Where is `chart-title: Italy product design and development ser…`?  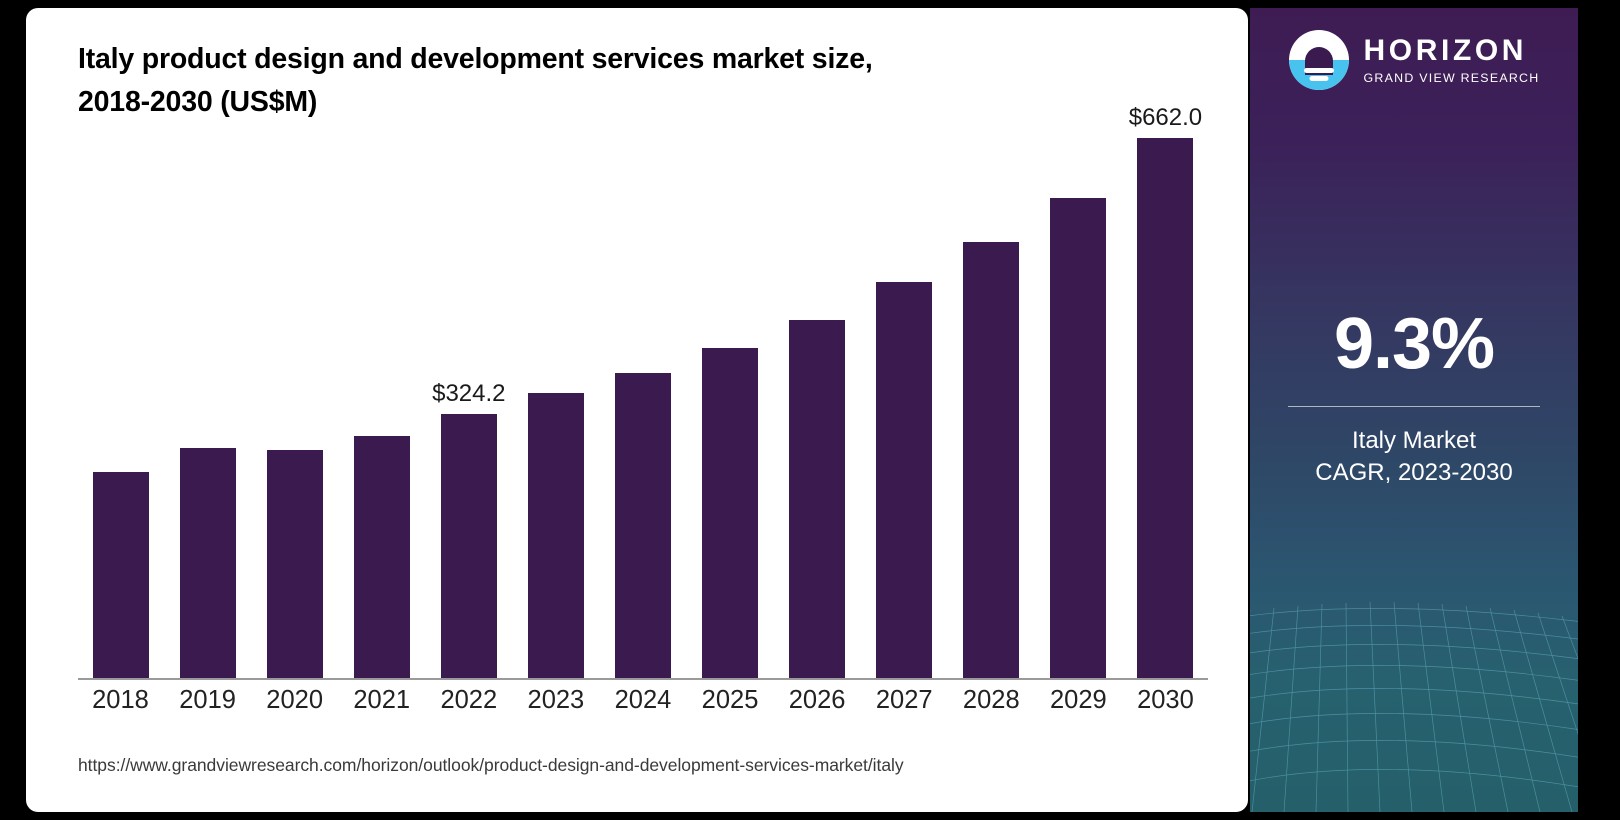 chart-title: Italy product design and development ser… is located at coordinates (475, 81).